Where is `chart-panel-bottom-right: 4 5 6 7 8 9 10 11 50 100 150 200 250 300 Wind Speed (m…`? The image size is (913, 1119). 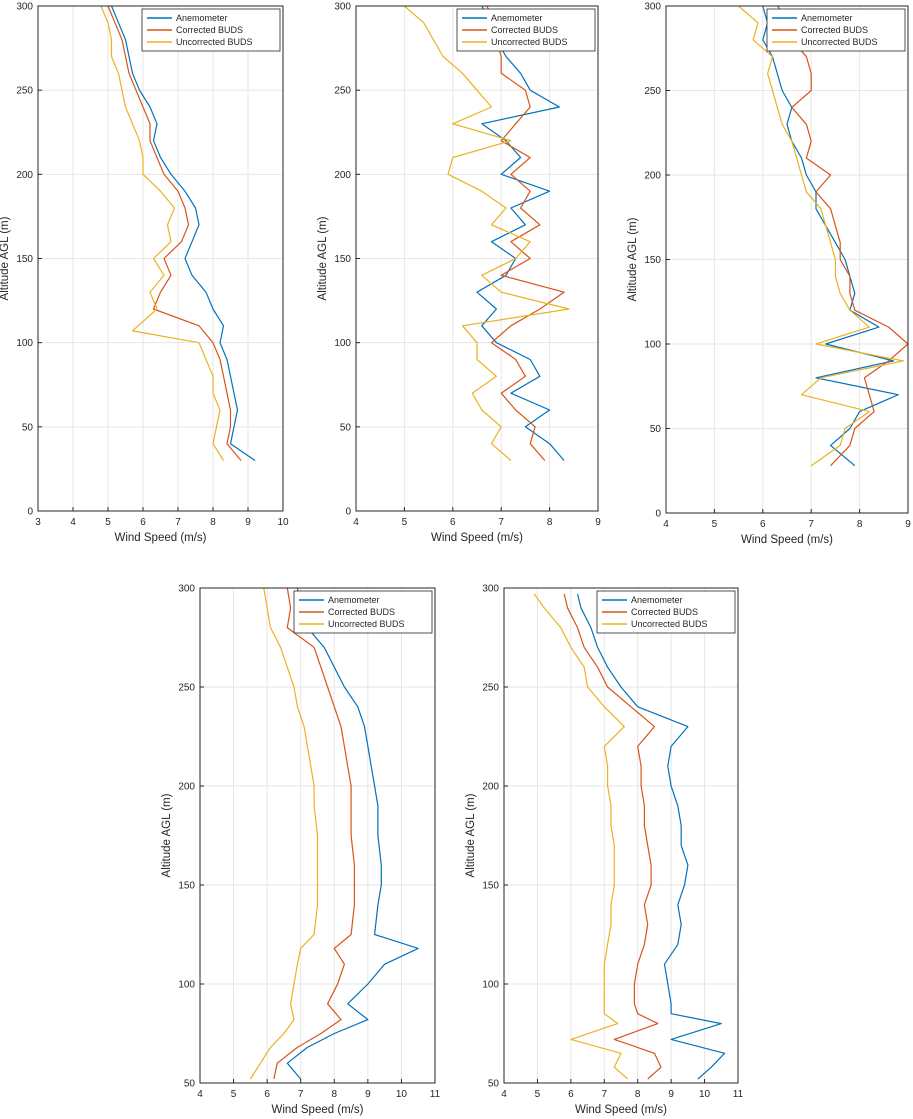
chart-panel-bottom-right: 4 5 6 7 8 9 10 11 50 100 150 200 250 300 Wind Speed (m… is located at coordinates (604, 850).